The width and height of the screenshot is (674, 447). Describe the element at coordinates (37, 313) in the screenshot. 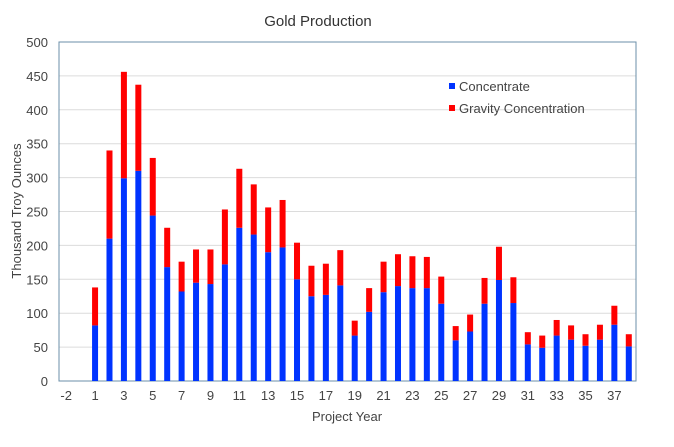

I see `y-tick-label: 100` at that location.